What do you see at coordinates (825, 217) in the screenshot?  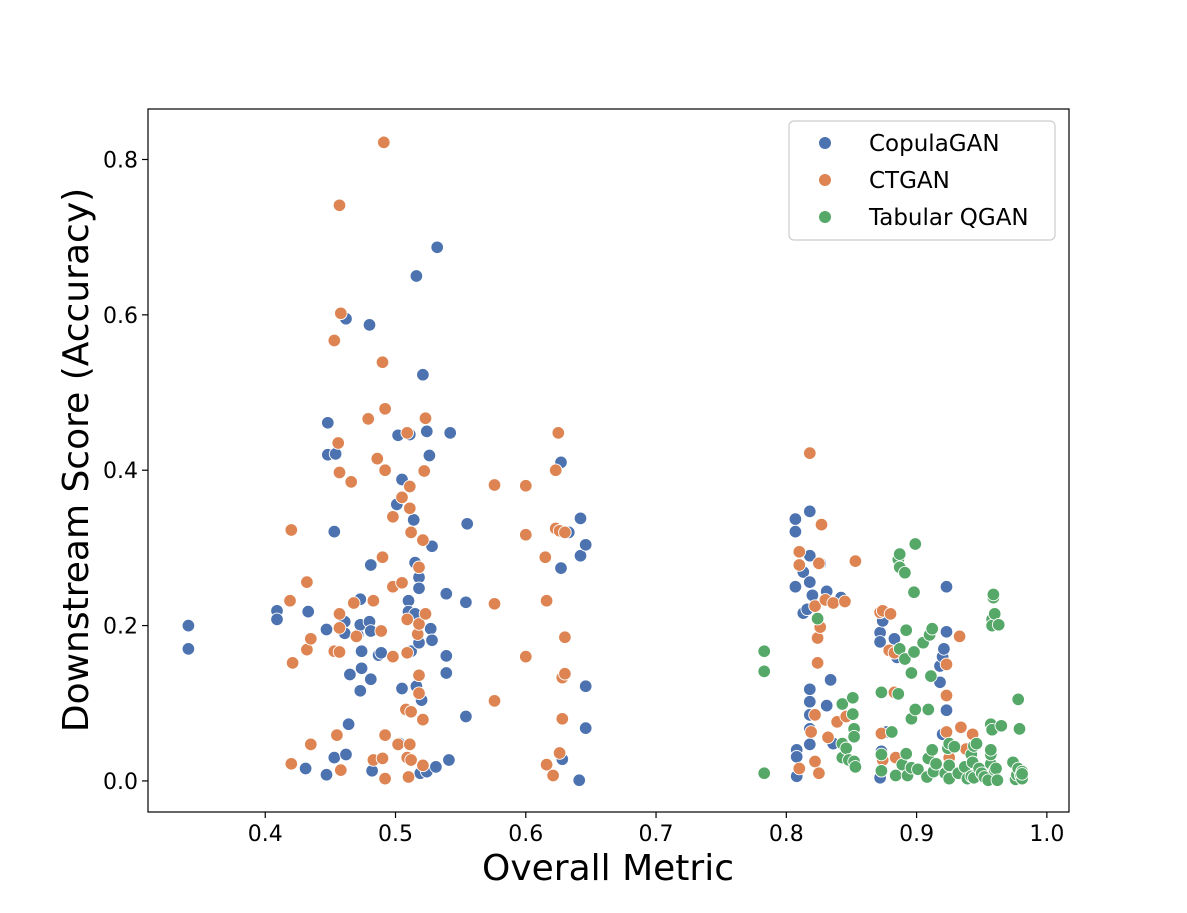 I see `legend-marker-tabular-qgan` at bounding box center [825, 217].